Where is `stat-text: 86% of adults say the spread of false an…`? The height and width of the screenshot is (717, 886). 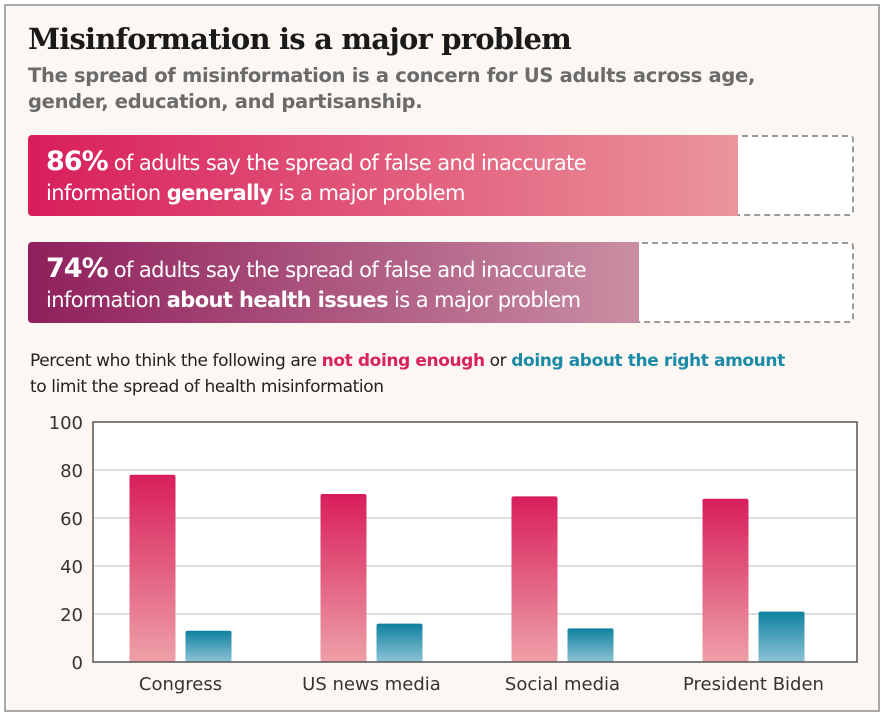 stat-text: 86% of adults say the spread of false an… is located at coordinates (316, 177).